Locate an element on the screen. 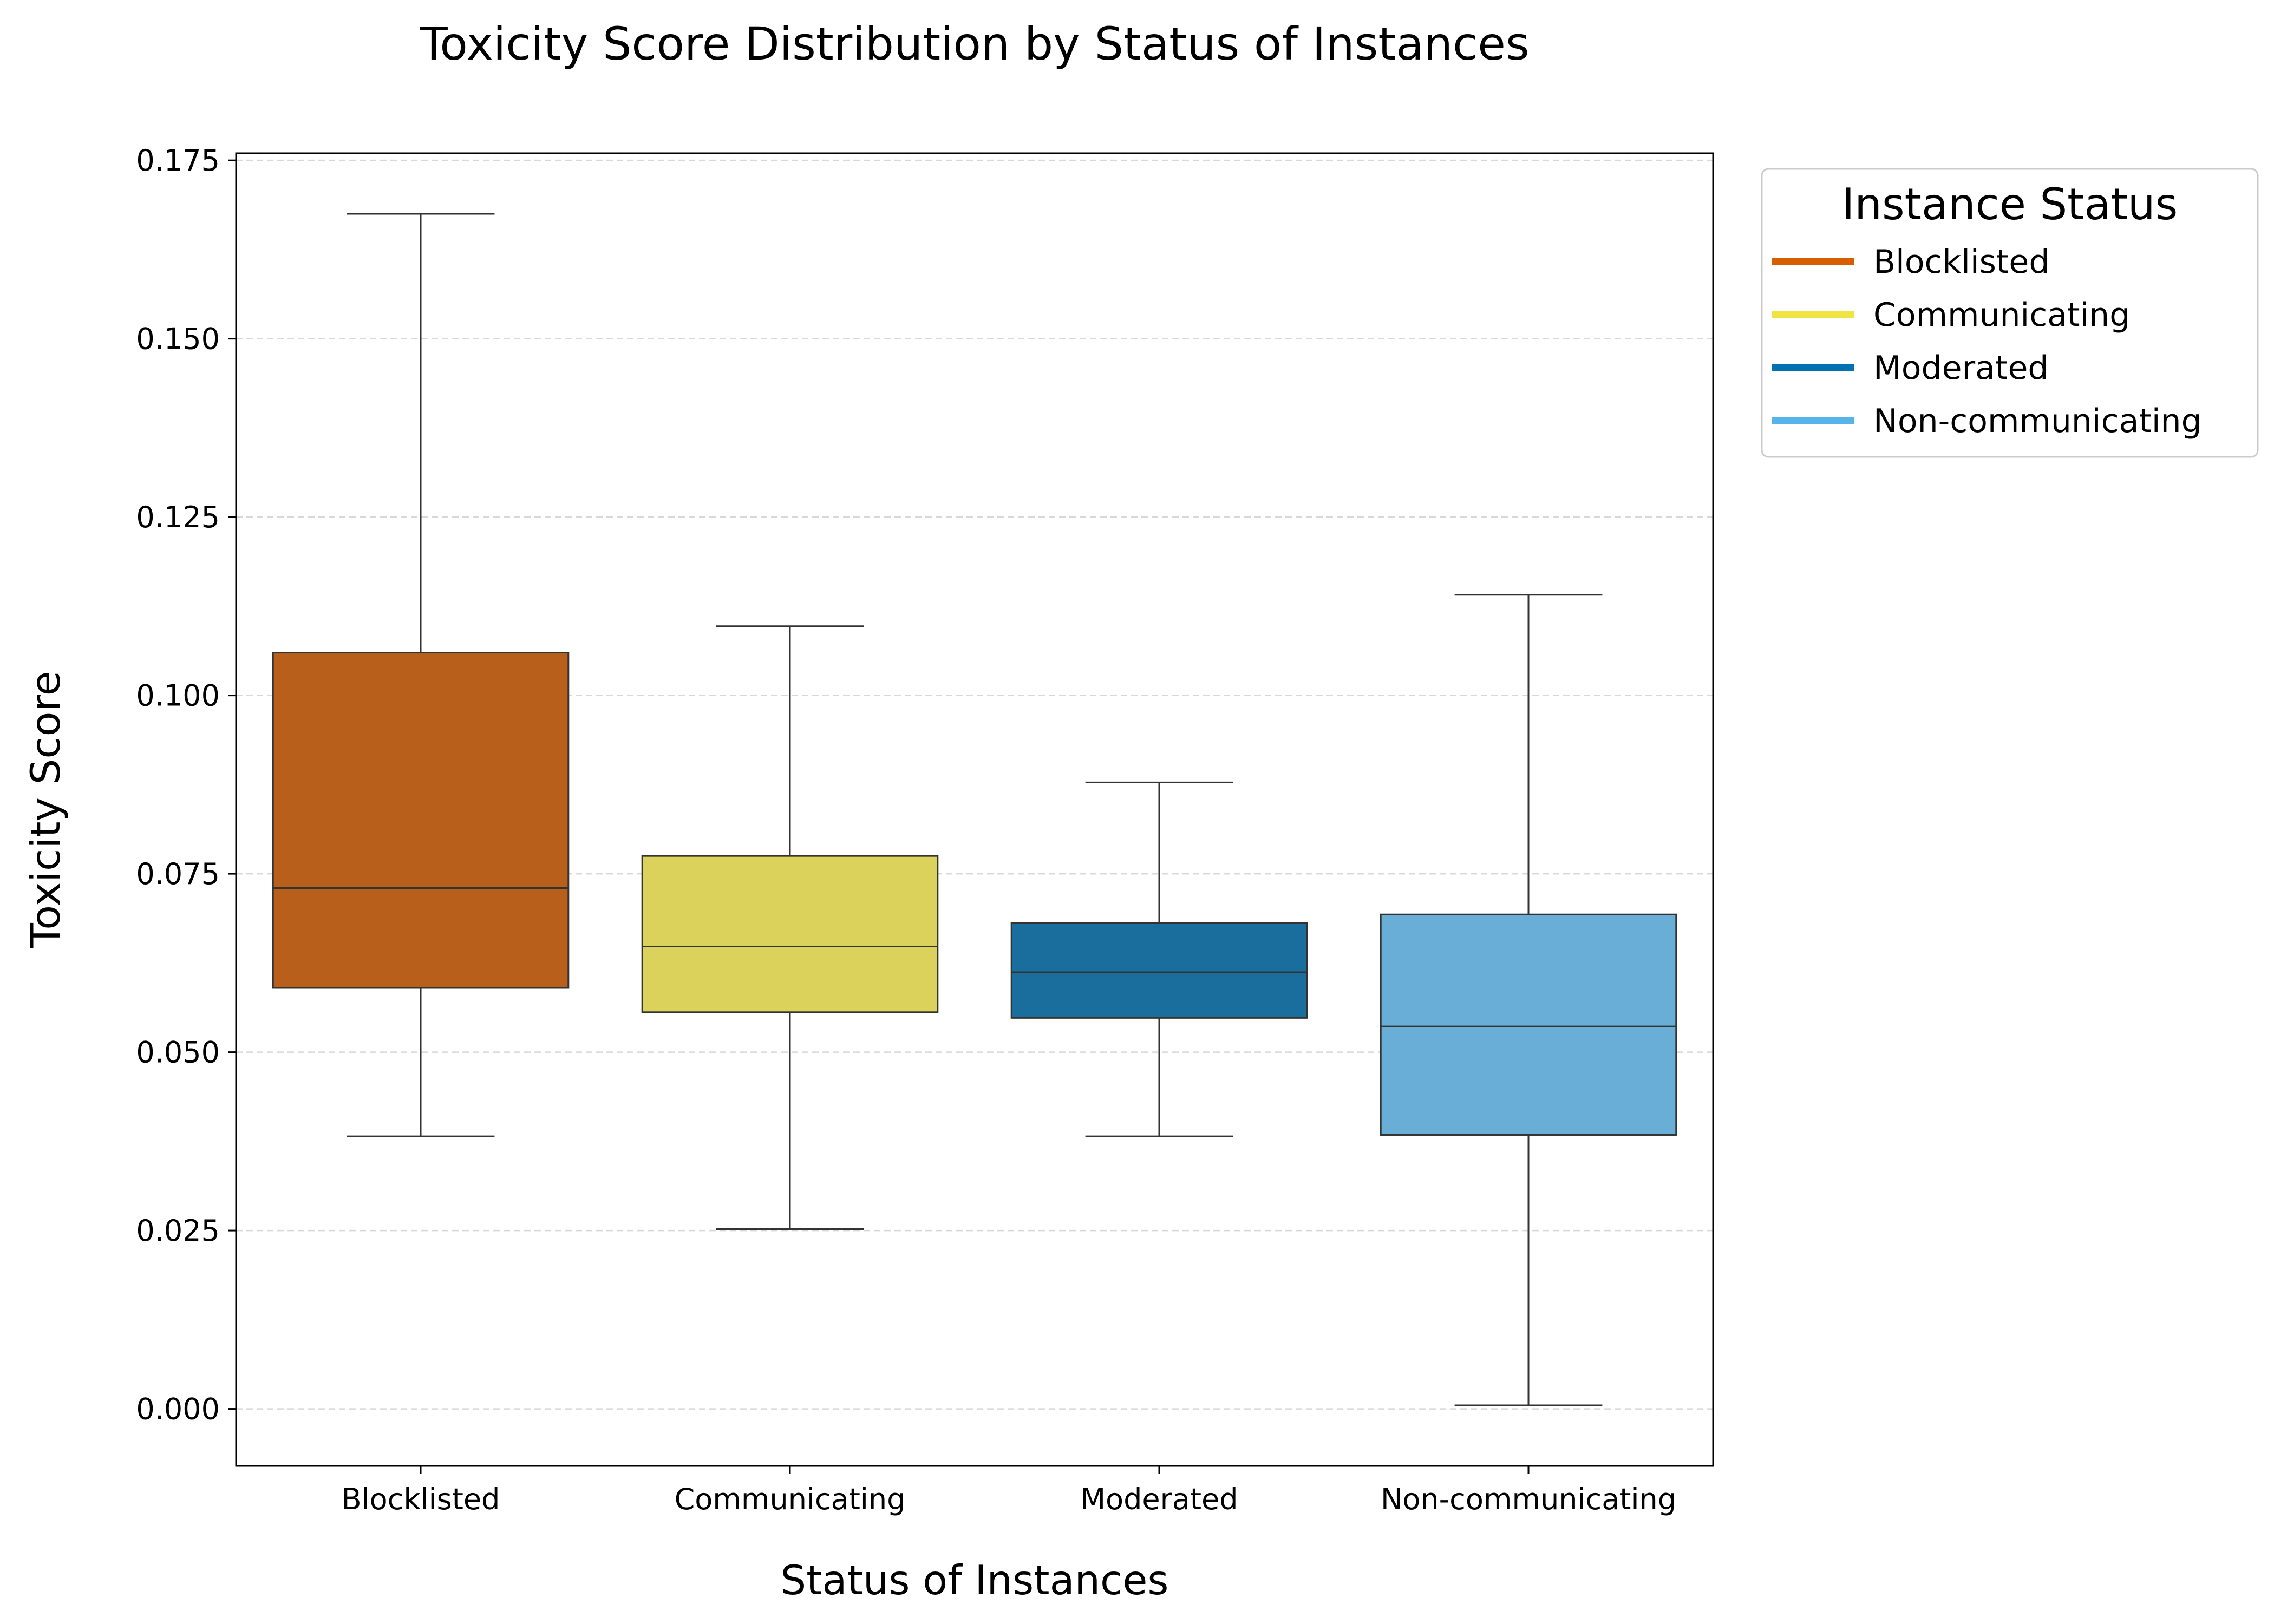  legend-frame is located at coordinates (2010, 313).